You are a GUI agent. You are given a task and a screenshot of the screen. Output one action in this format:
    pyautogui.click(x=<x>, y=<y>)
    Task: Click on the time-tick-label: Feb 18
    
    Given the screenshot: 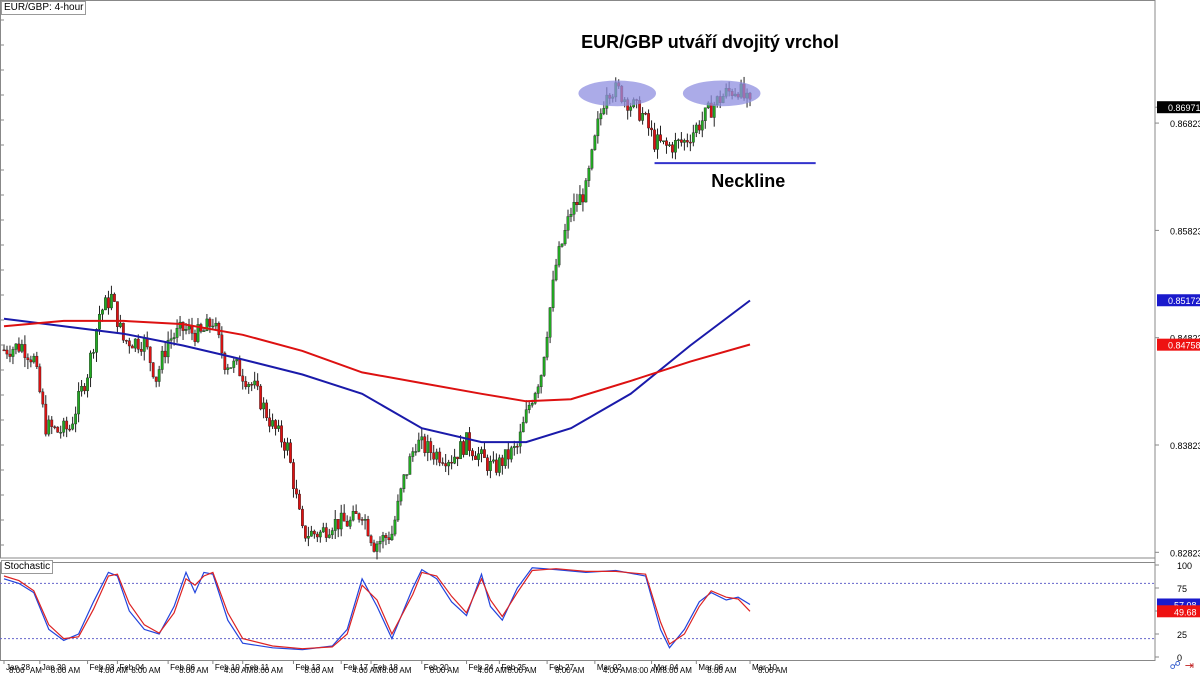 What is the action you would take?
    pyautogui.click(x=385, y=667)
    